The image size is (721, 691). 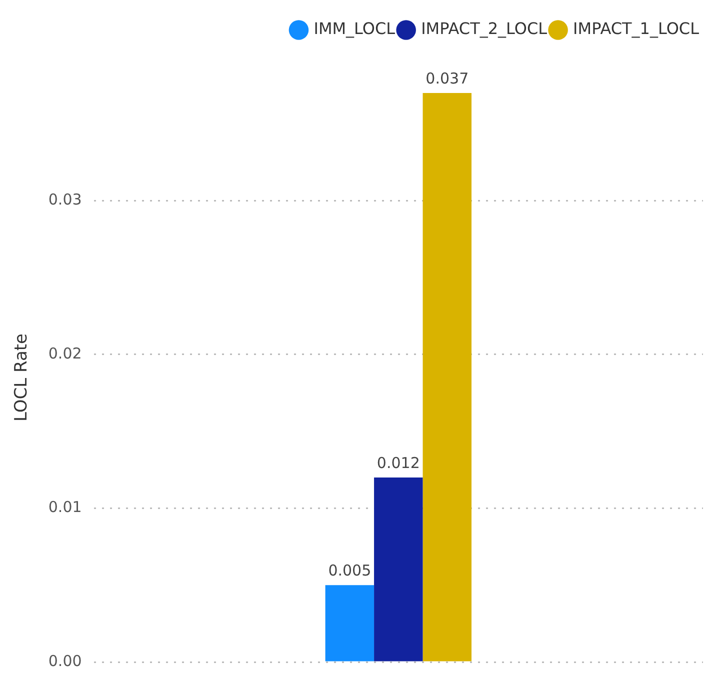 What do you see at coordinates (355, 28) in the screenshot?
I see `legend-label: IMM_LOCL` at bounding box center [355, 28].